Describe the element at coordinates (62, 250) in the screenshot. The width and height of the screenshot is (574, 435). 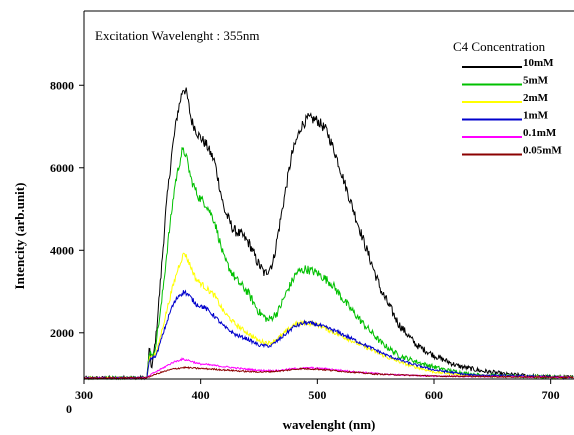
I see `y-tick-label: 4000` at that location.